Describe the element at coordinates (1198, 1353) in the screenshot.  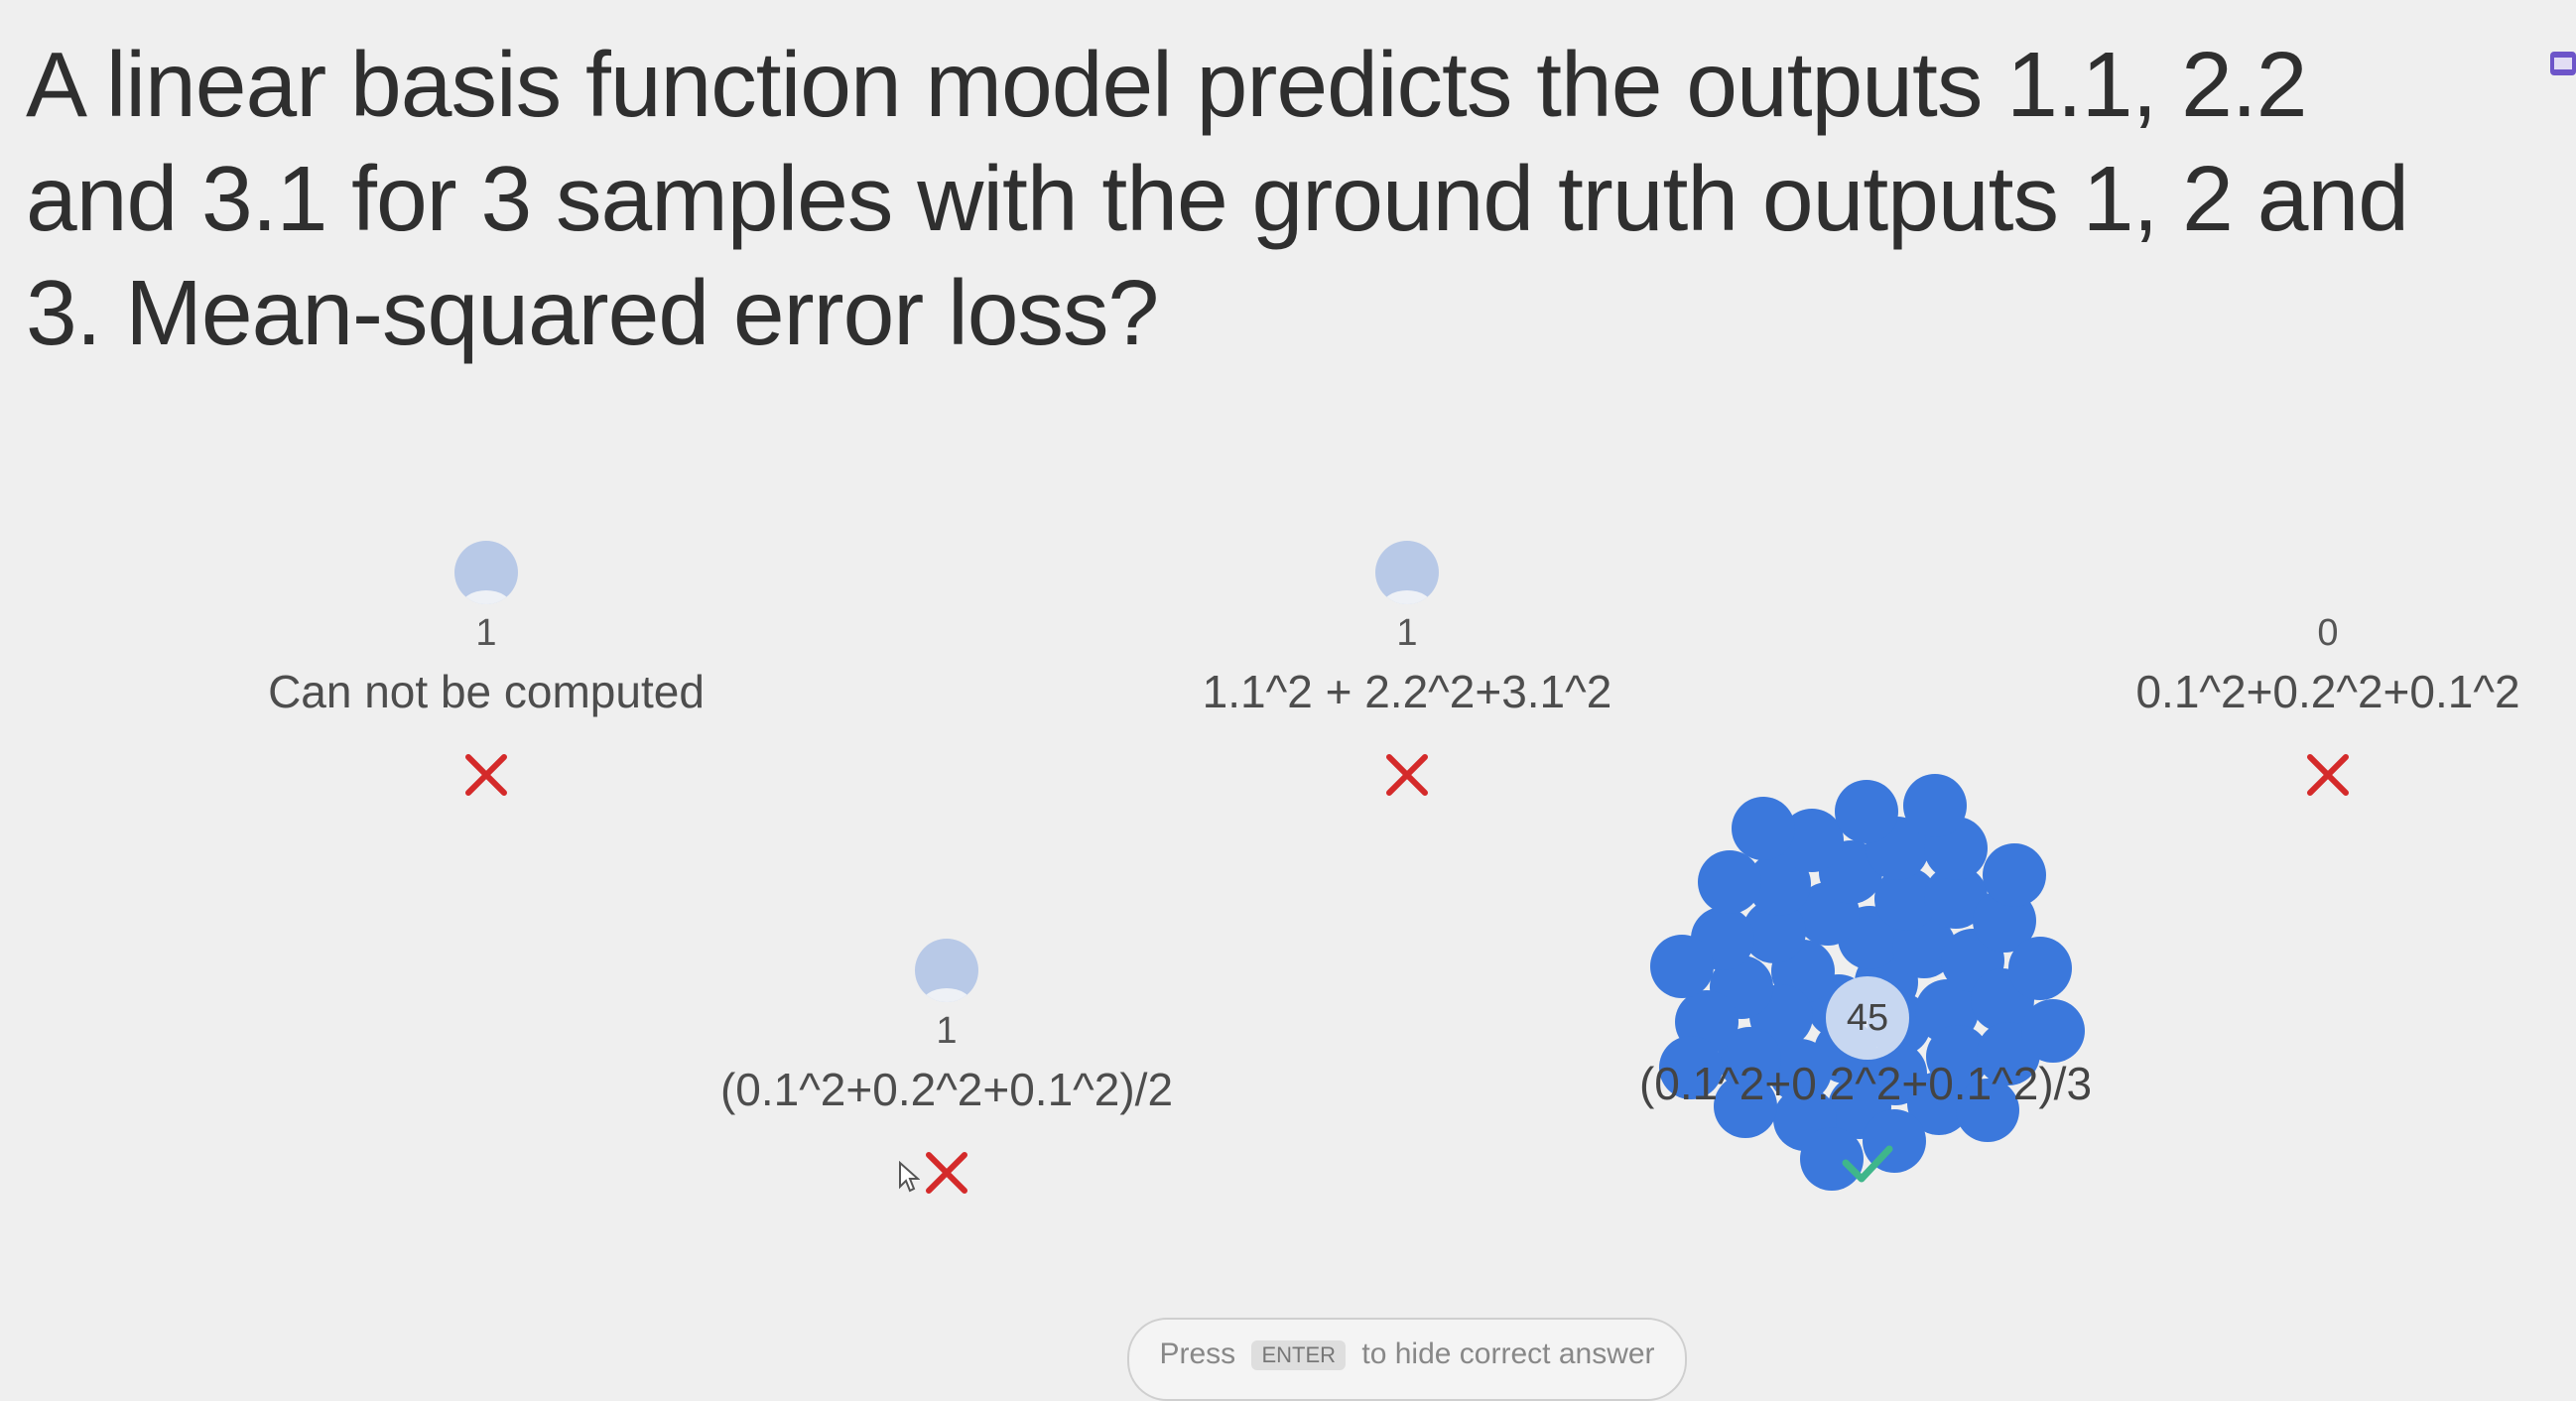
I see `hint-prefix: Press` at that location.